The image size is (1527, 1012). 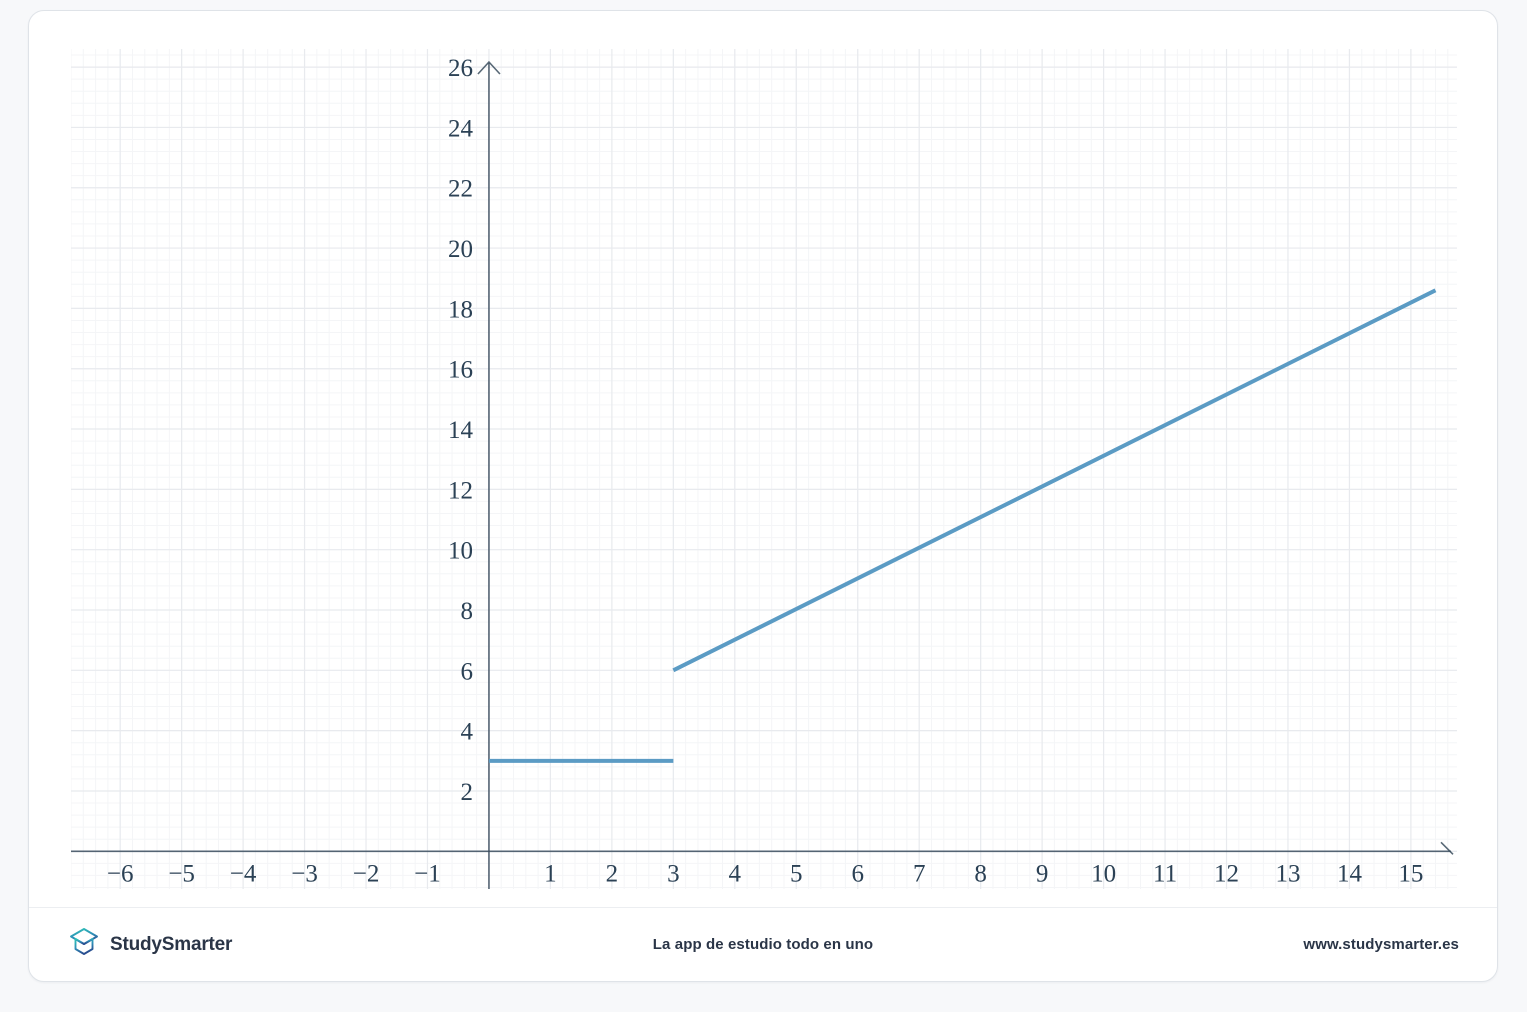 What do you see at coordinates (550, 873) in the screenshot?
I see `x-tick-label: 1` at bounding box center [550, 873].